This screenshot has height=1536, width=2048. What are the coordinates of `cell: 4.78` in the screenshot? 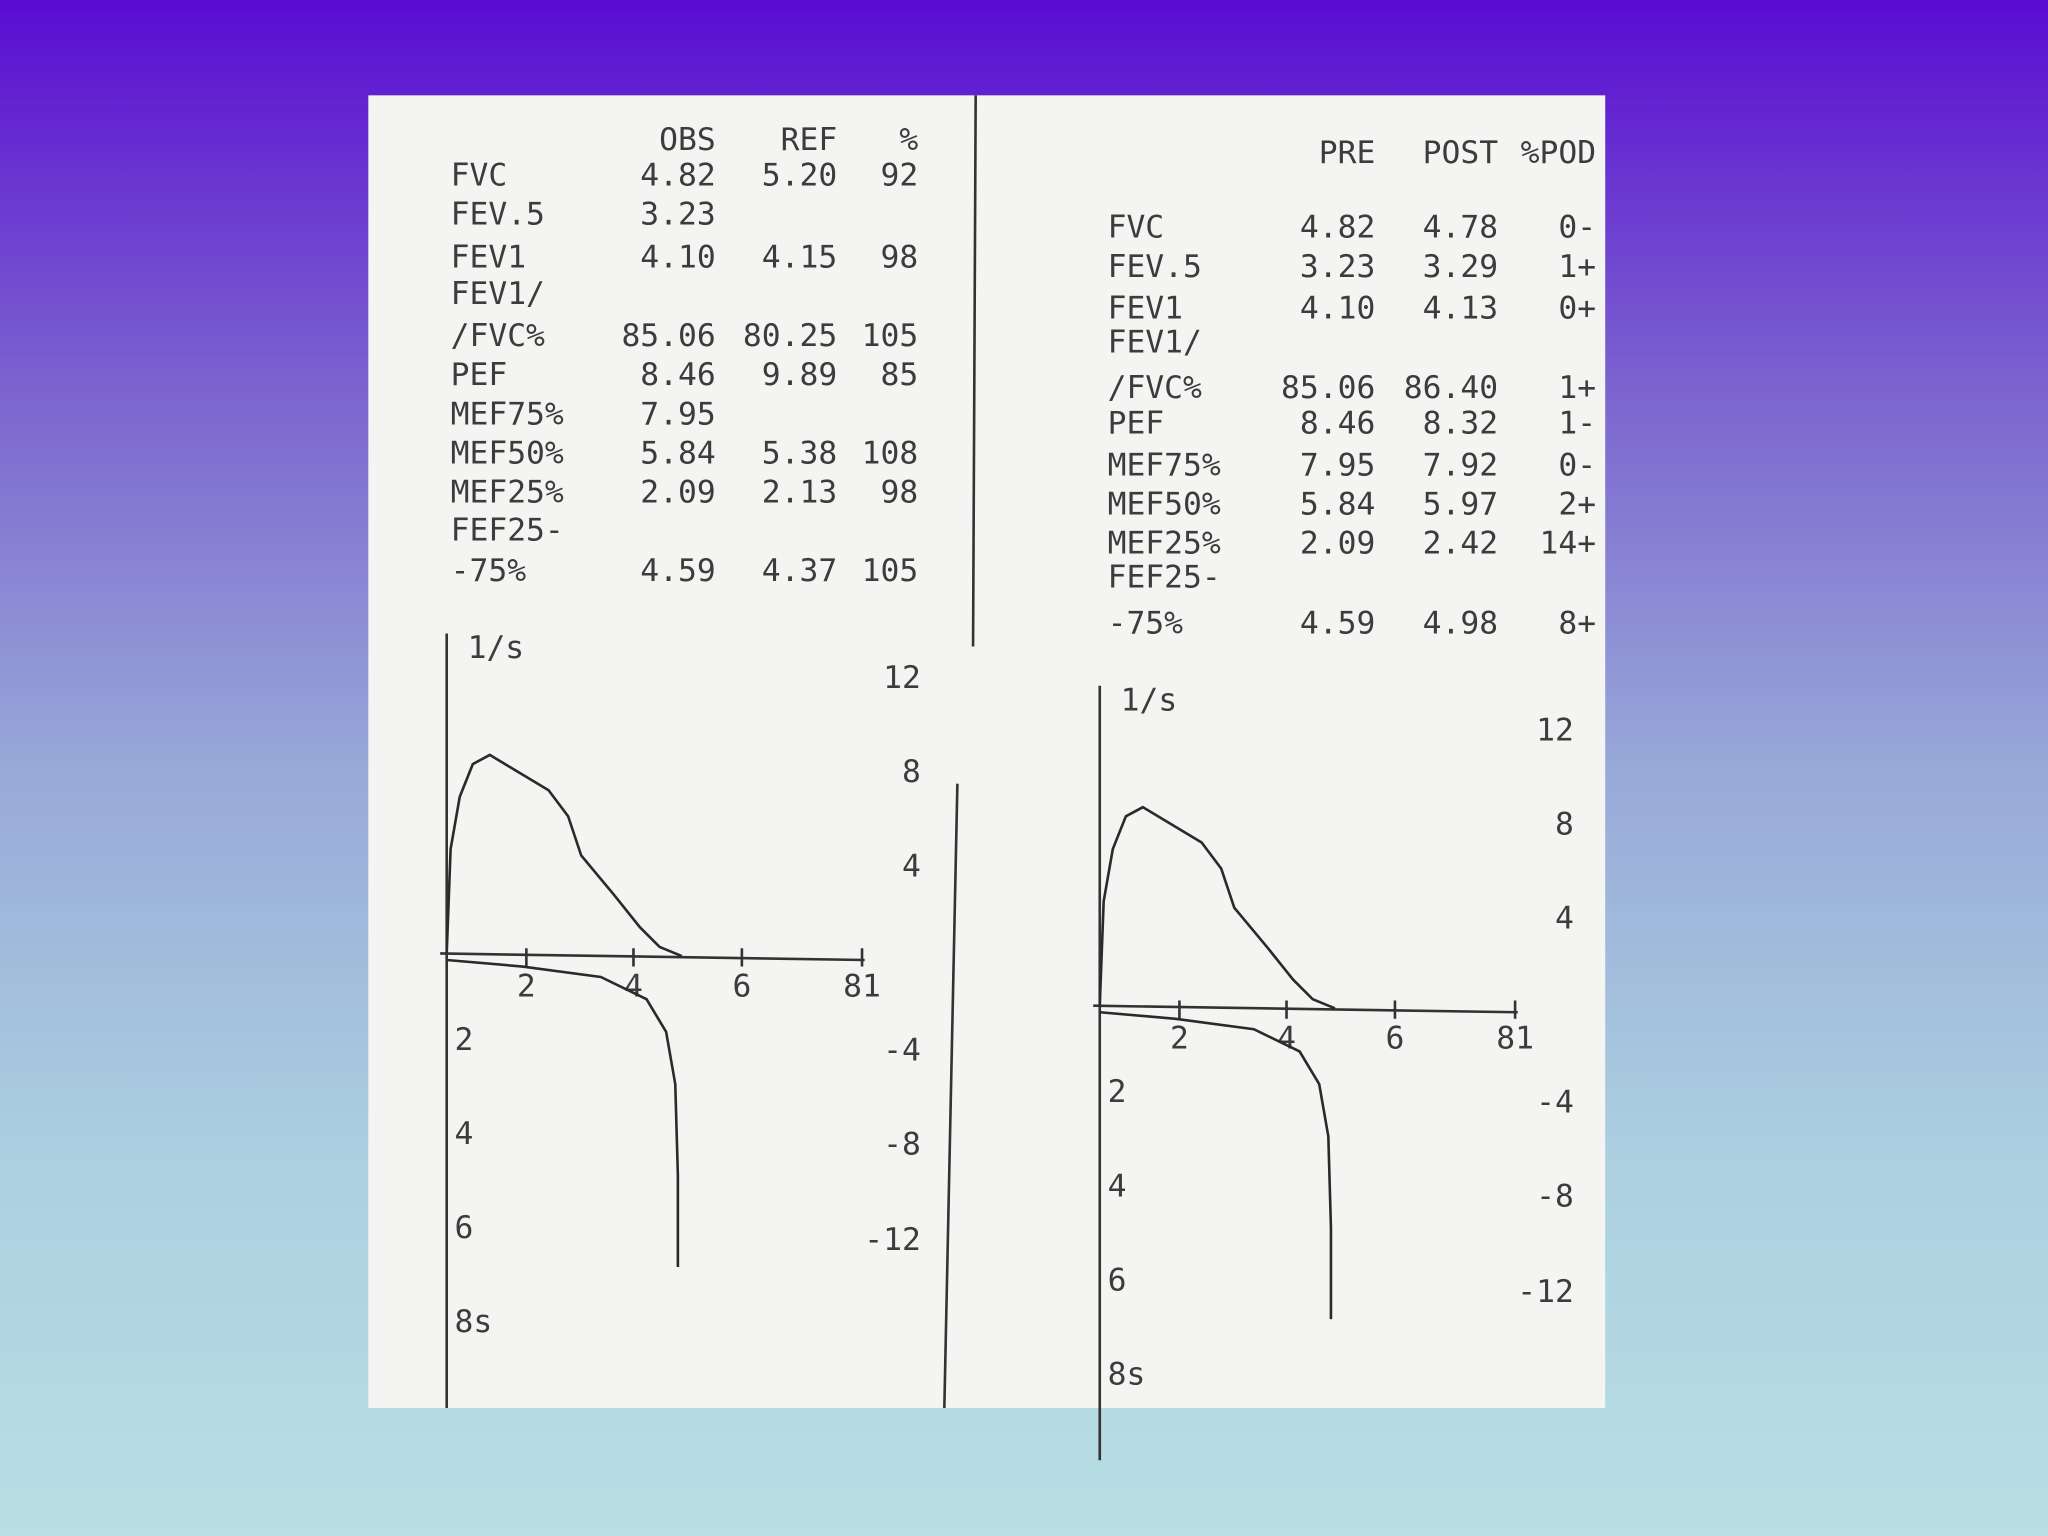 It's located at (1460, 228).